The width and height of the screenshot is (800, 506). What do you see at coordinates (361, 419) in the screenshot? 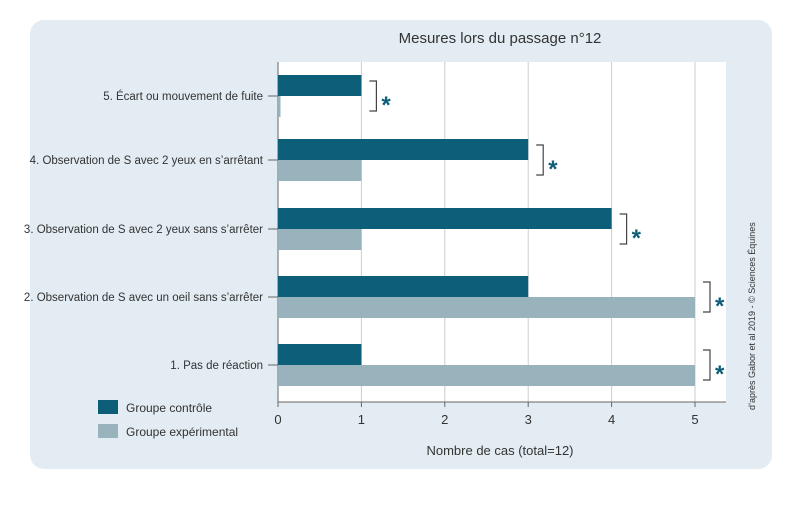
I see `x-tick-label: 1` at bounding box center [361, 419].